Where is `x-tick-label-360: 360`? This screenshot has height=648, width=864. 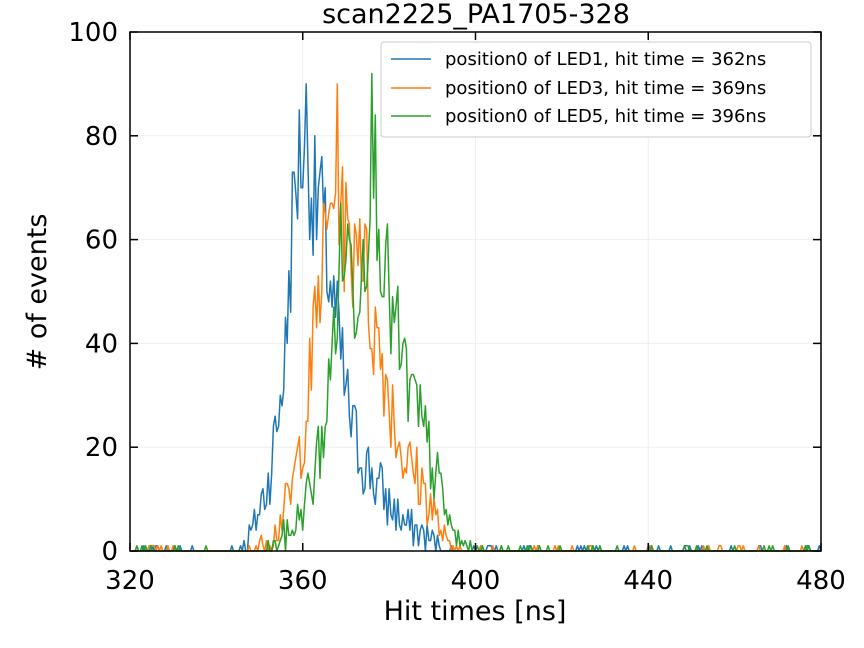
x-tick-label-360: 360 is located at coordinates (303, 581).